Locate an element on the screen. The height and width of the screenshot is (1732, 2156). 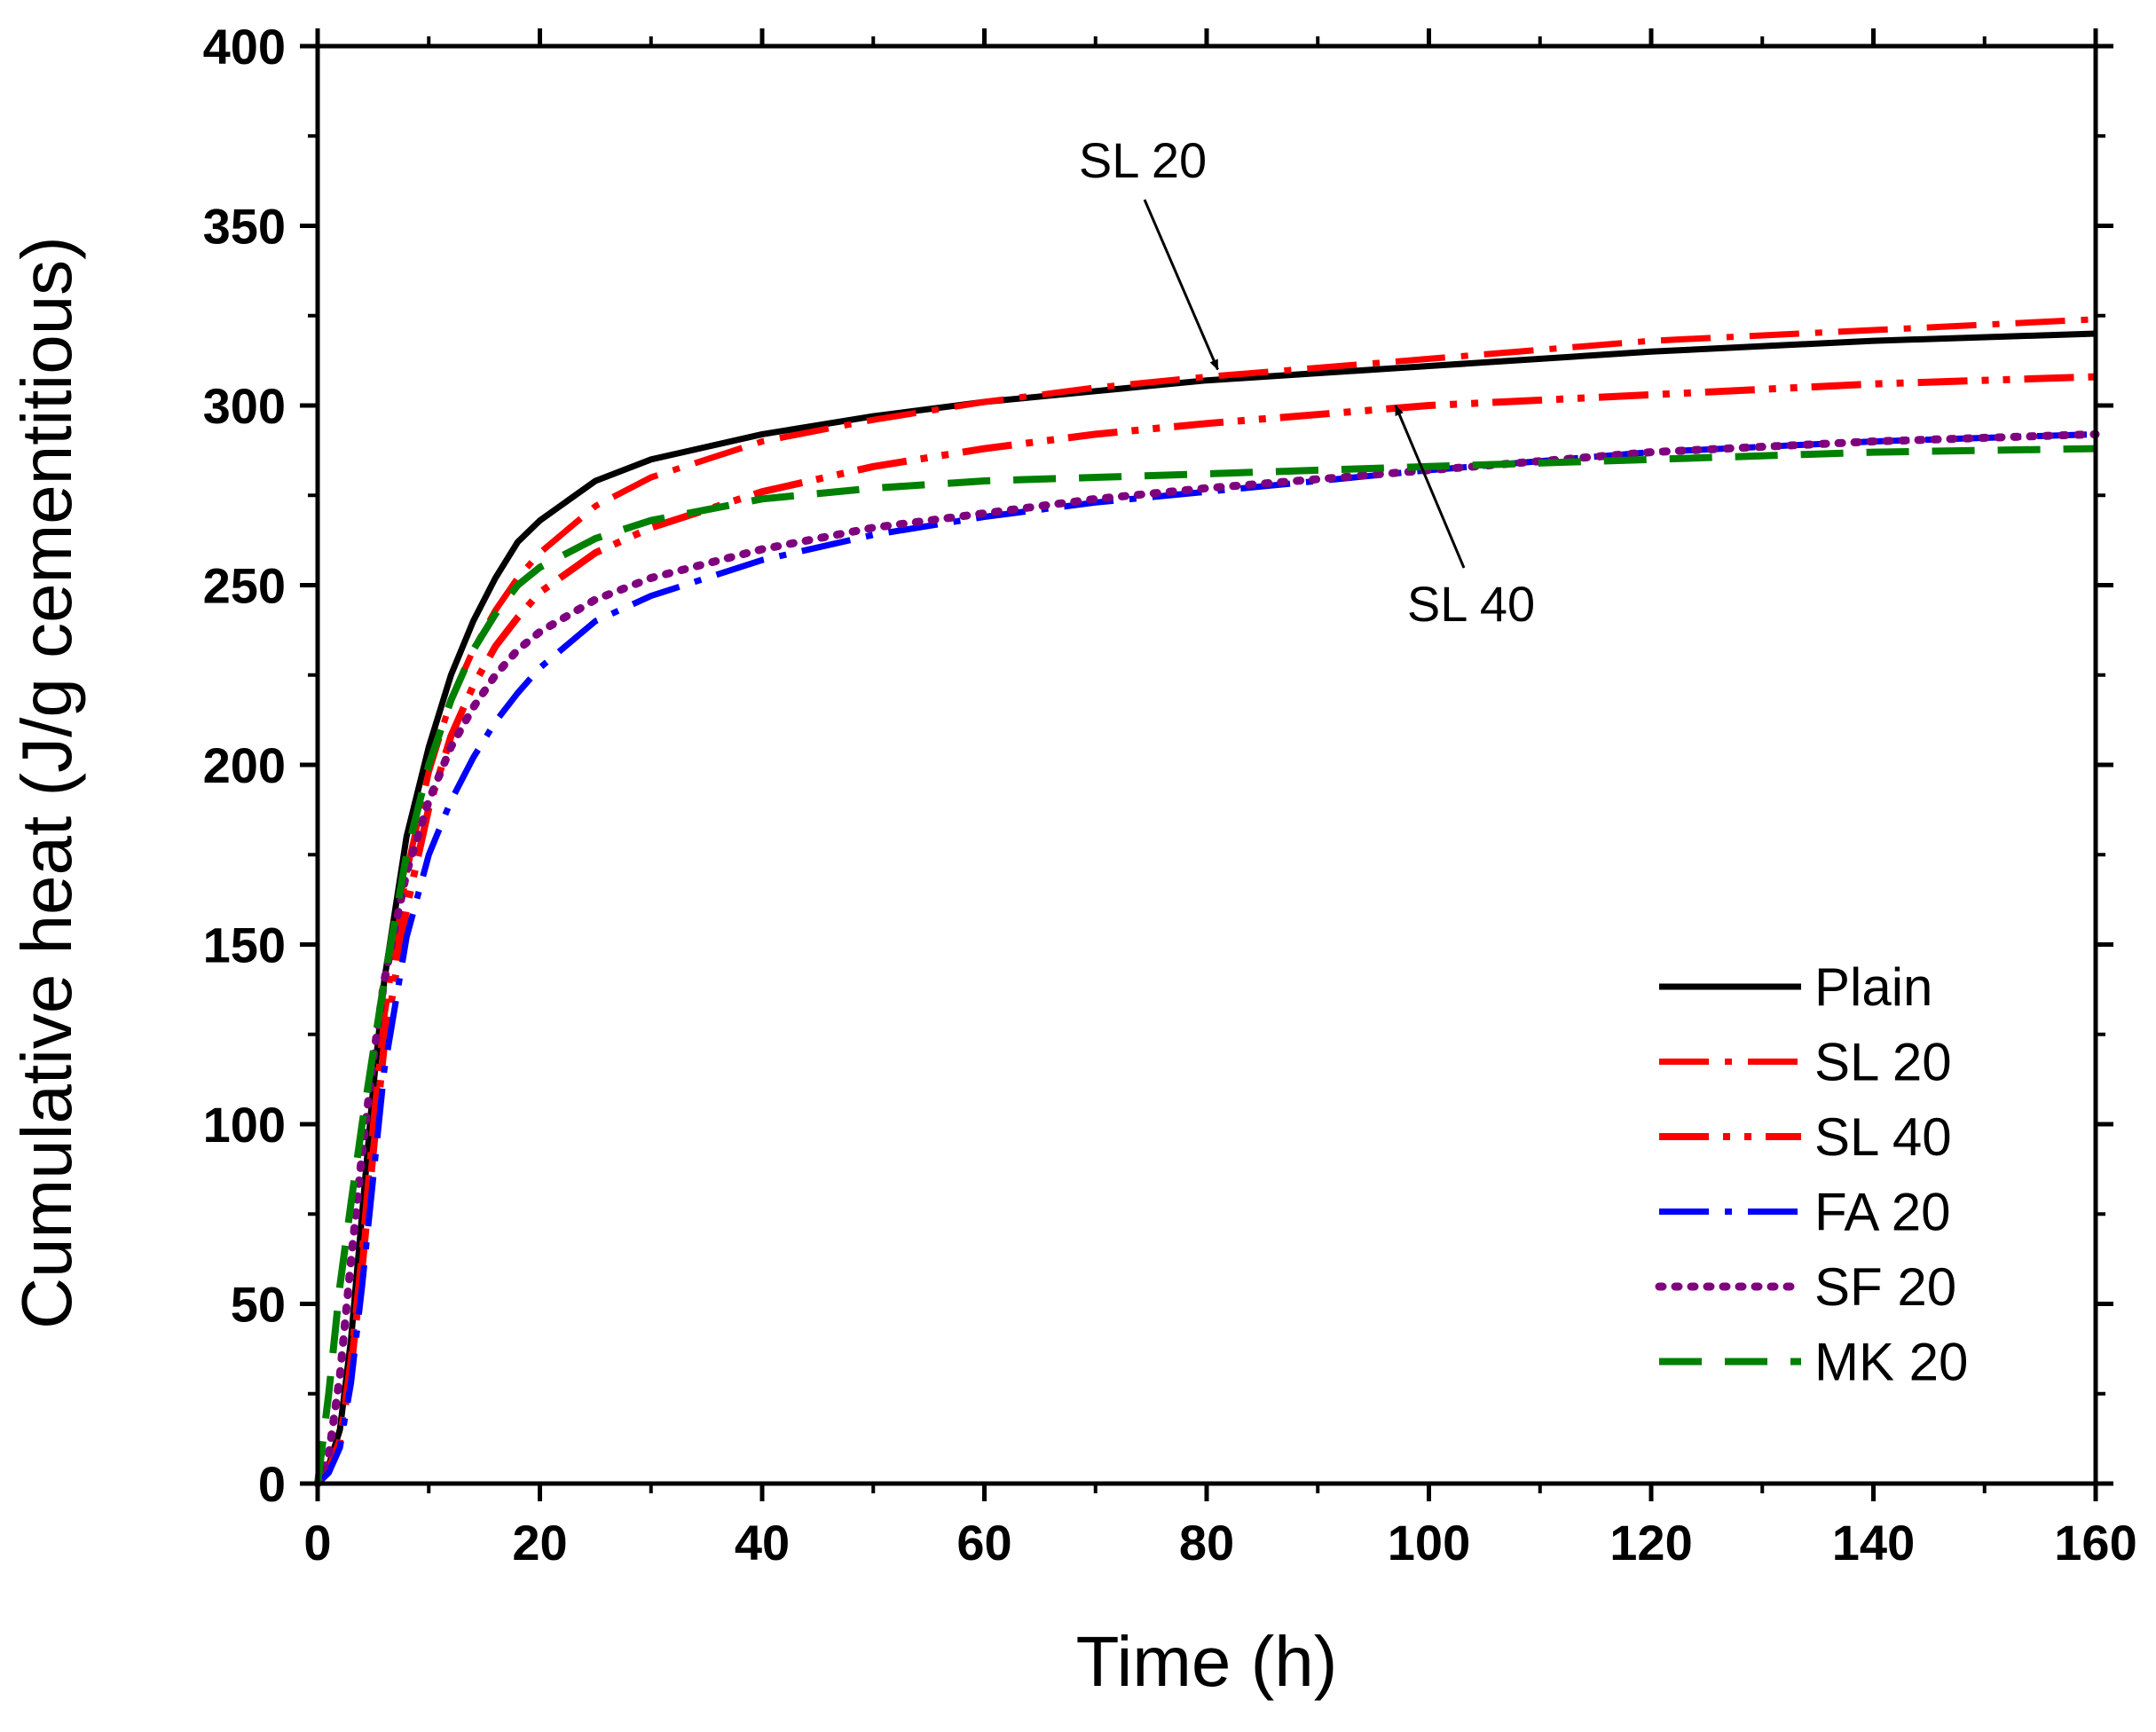
legend-label-fa-20: FA 20 is located at coordinates (1882, 1212).